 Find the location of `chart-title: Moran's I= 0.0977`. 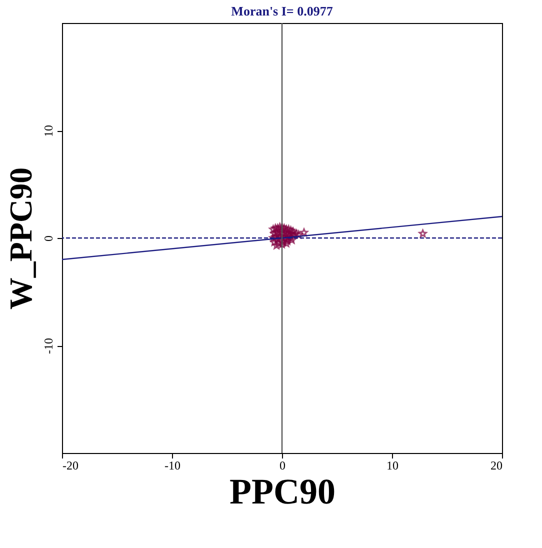

chart-title: Moran's I= 0.0977 is located at coordinates (282, 10).